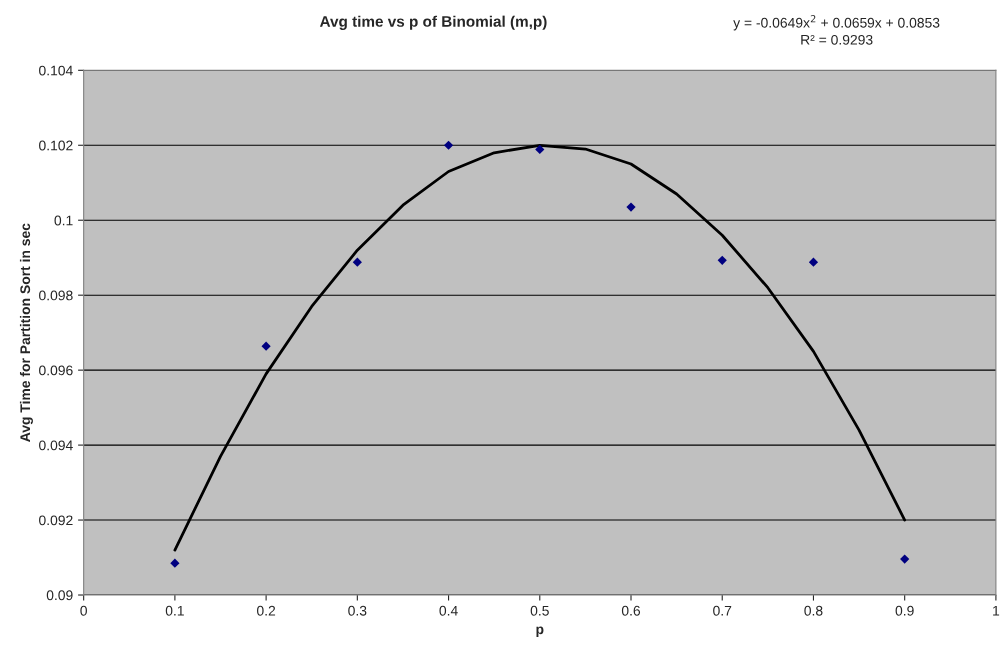 Image resolution: width=1008 pixels, height=651 pixels. What do you see at coordinates (56, 70) in the screenshot?
I see `y-tick-label: 0.104` at bounding box center [56, 70].